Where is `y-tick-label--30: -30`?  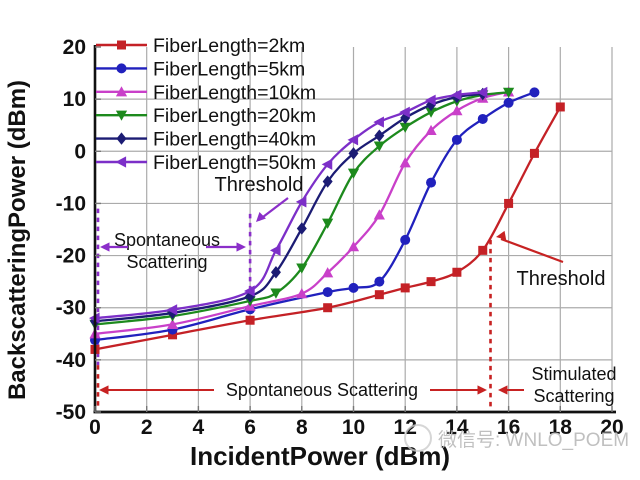
y-tick-label--30: -30 is located at coordinates (71, 308).